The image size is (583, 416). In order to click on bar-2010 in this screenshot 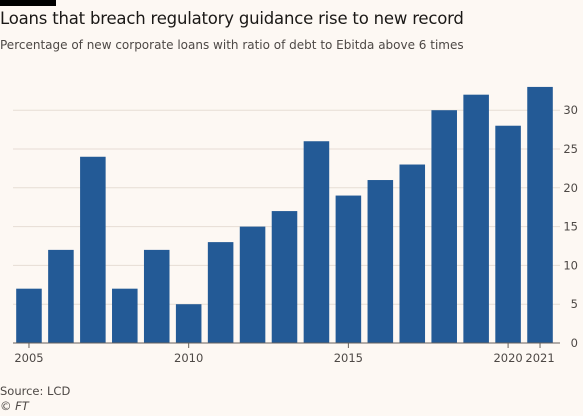, I will do `click(188, 323)`.